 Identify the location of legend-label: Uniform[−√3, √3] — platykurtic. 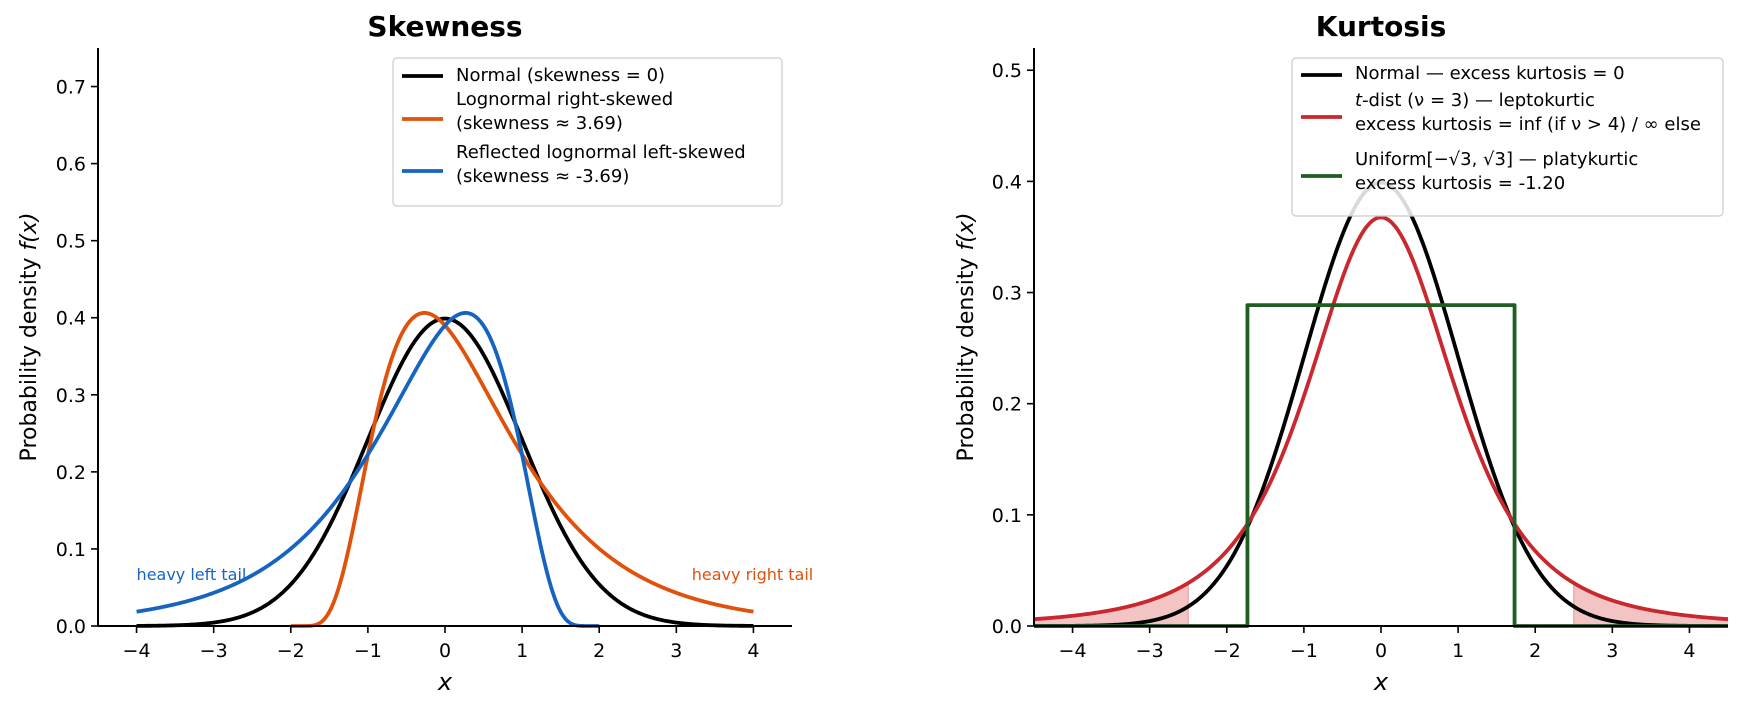
(1496, 159).